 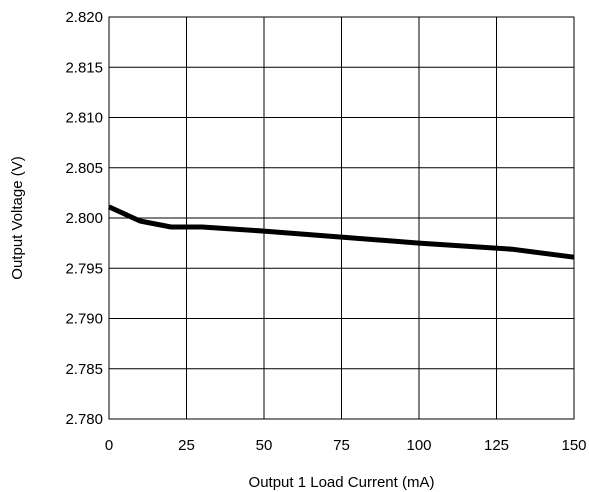 What do you see at coordinates (342, 482) in the screenshot?
I see `x-axis-label: Output 1 Load Current (mA)` at bounding box center [342, 482].